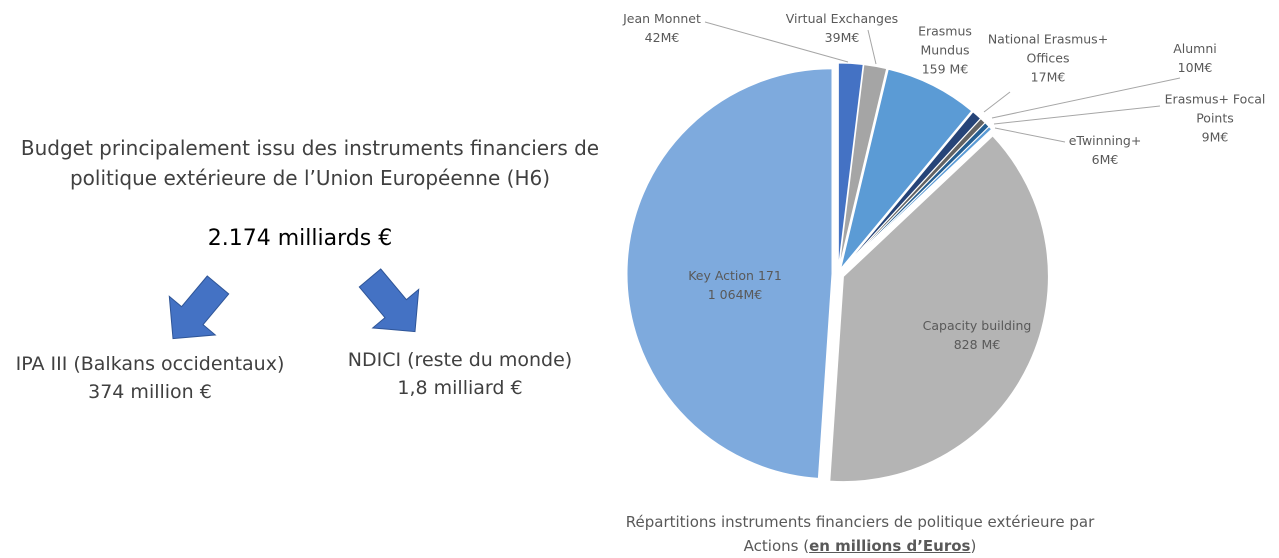 The width and height of the screenshot is (1279, 558). I want to click on slice-value: 159 M€, so click(945, 69).